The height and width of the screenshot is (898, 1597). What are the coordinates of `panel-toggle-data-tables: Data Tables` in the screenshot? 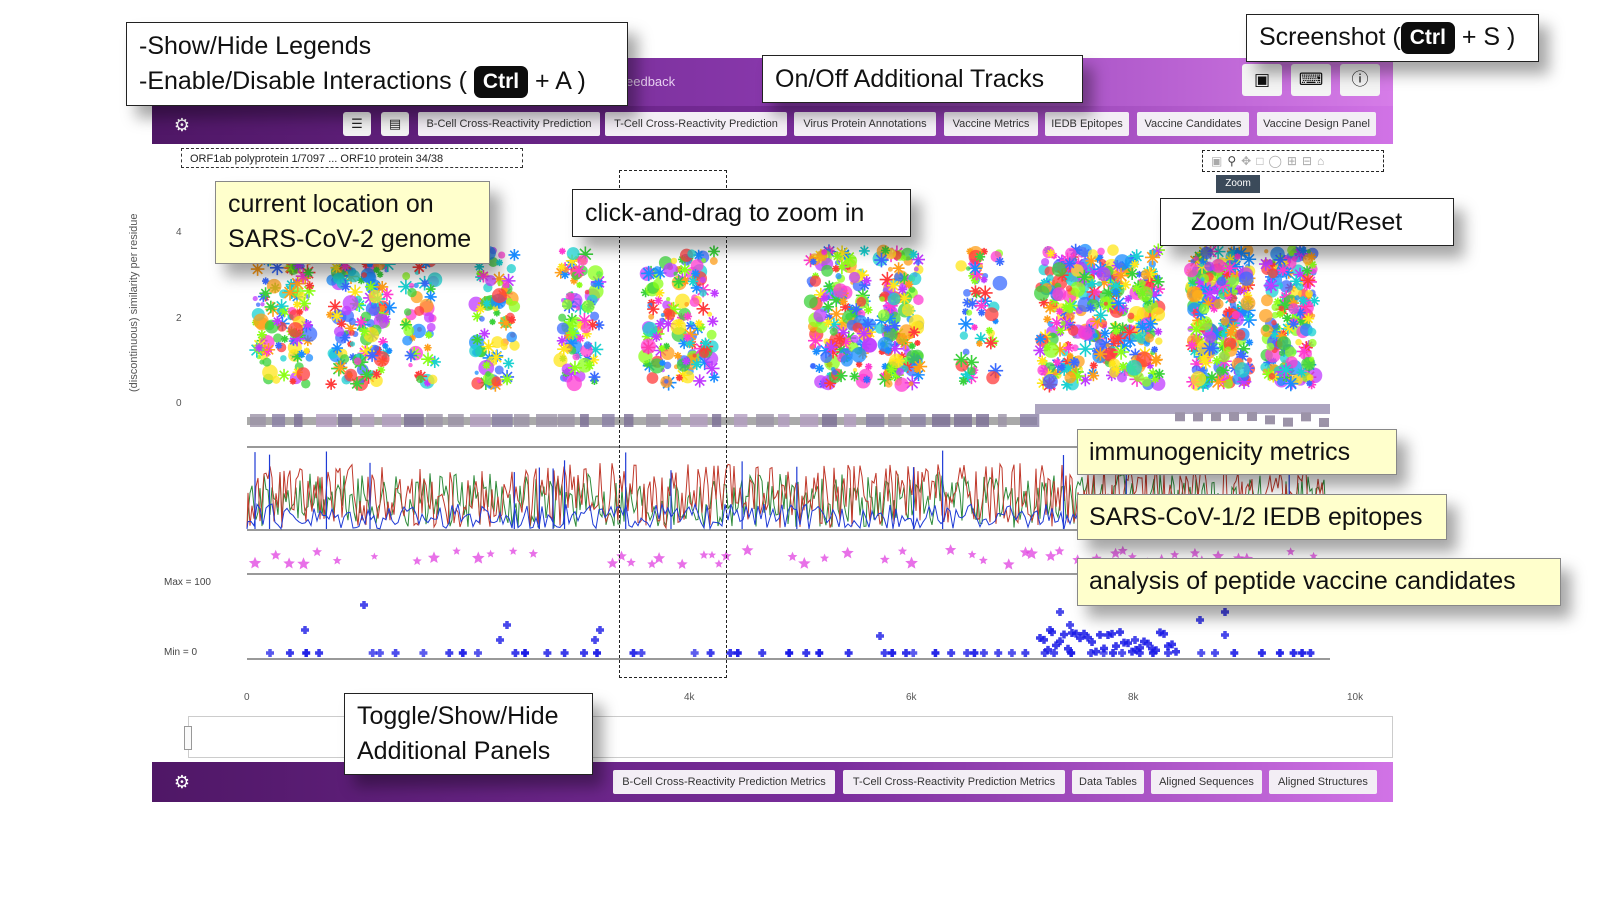 It's located at (1108, 782).